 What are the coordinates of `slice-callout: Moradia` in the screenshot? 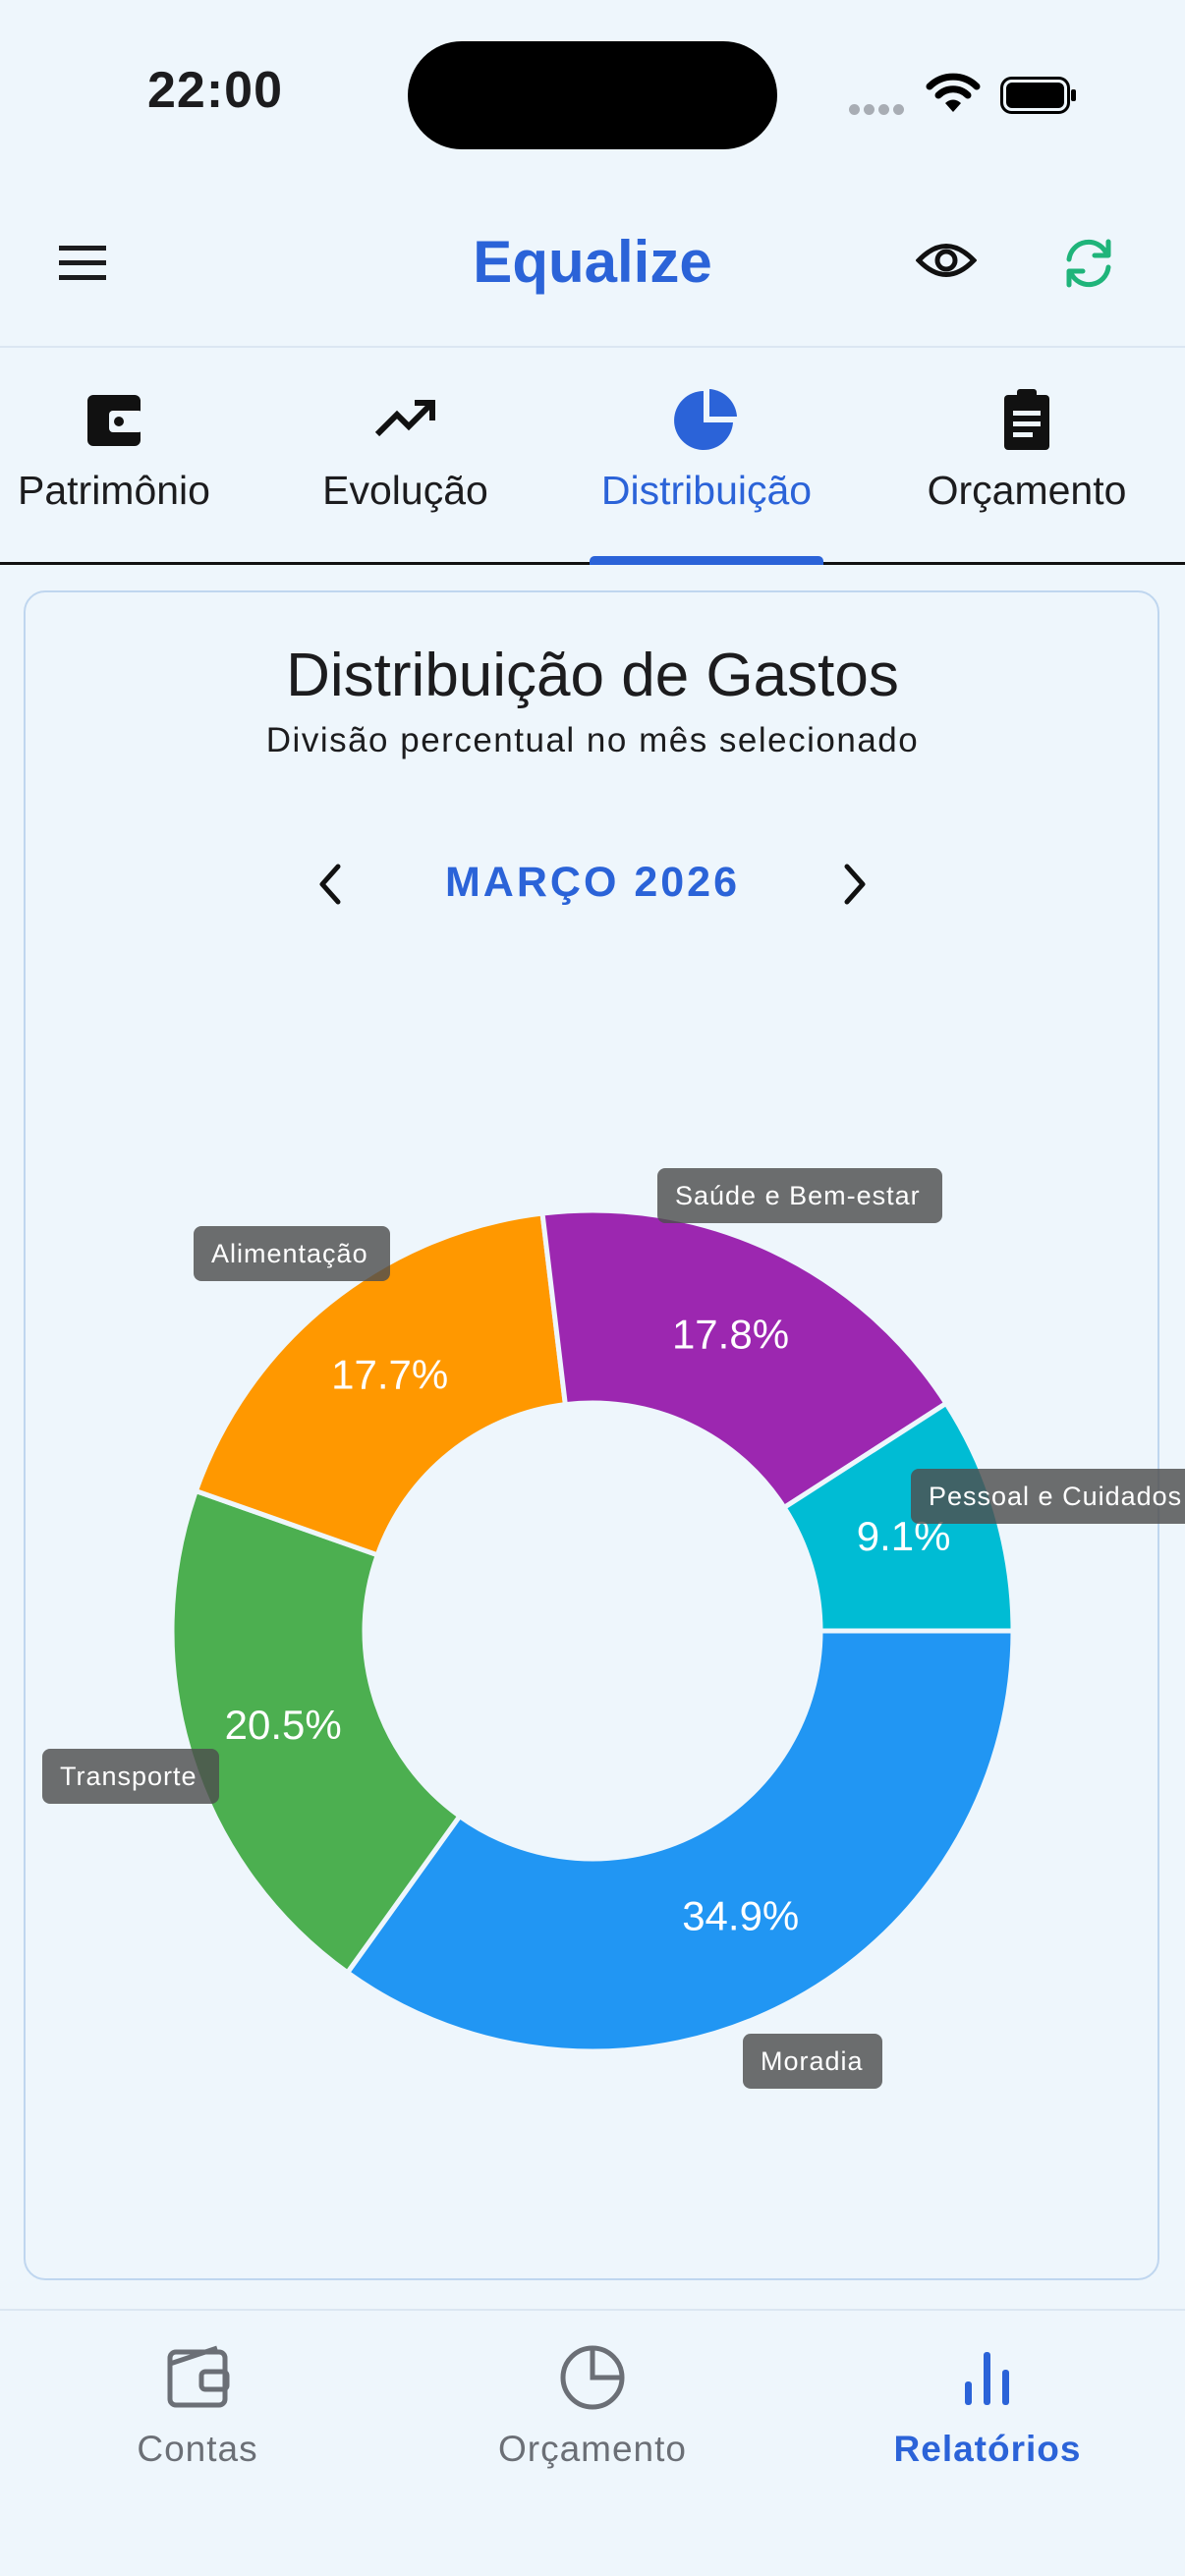 It's located at (813, 2061).